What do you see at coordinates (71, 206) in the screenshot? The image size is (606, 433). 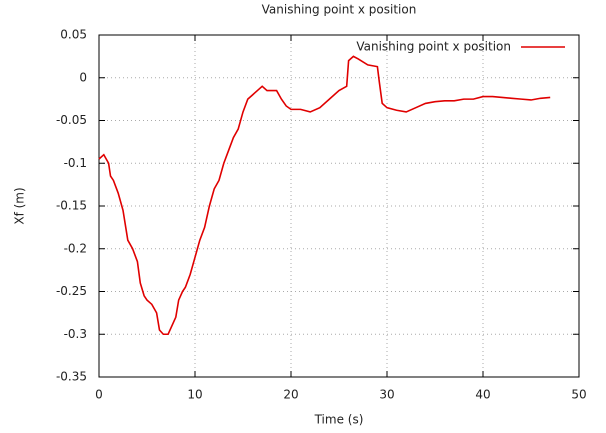 I see `y-tick-label: -0.15` at bounding box center [71, 206].